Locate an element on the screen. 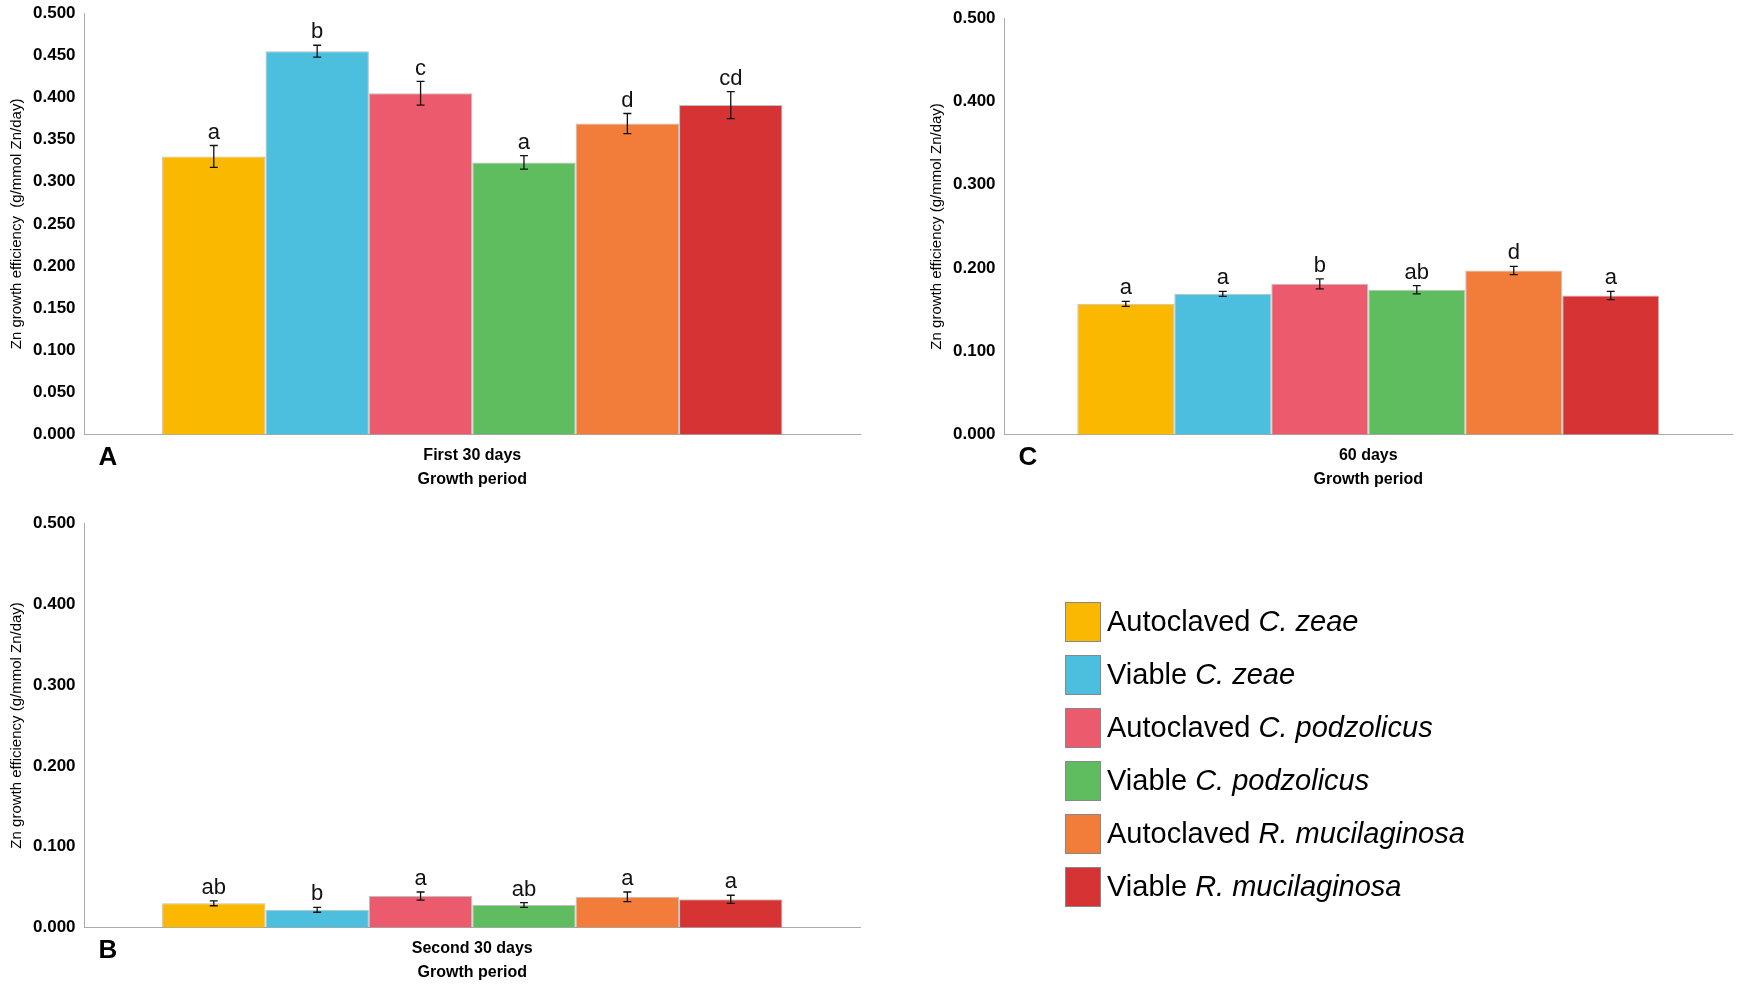  y-tick-label: 0.350 is located at coordinates (54, 139).